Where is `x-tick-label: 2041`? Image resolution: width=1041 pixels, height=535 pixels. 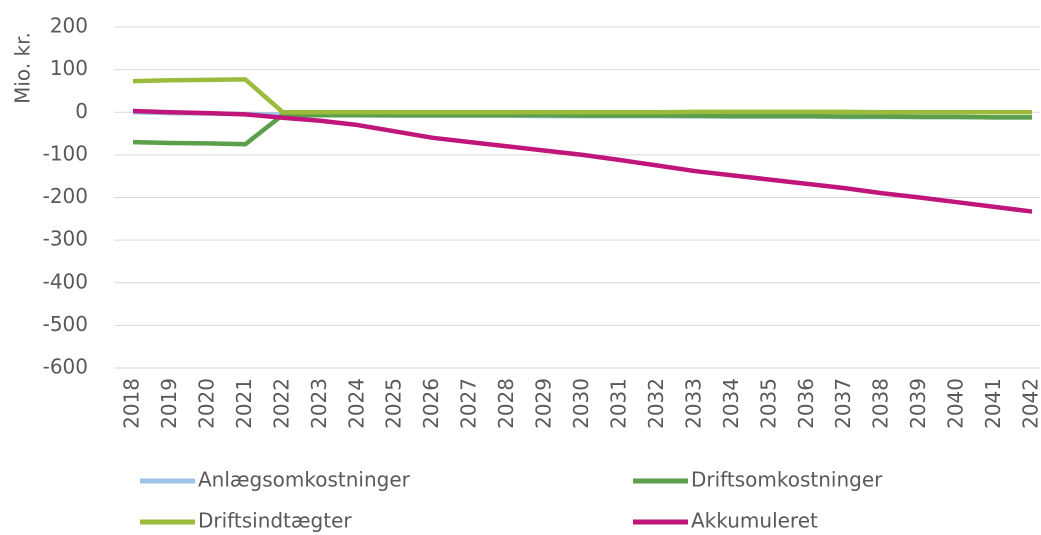
x-tick-label: 2041 is located at coordinates (993, 403).